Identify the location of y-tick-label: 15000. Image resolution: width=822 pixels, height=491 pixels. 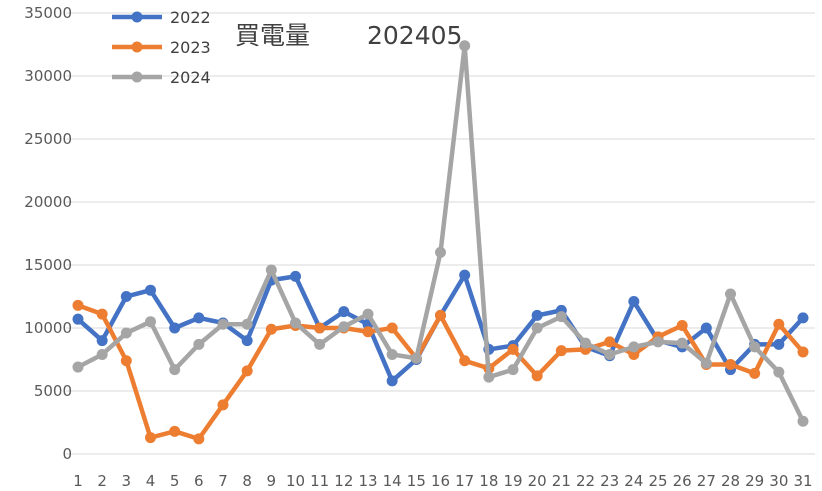
(48, 265).